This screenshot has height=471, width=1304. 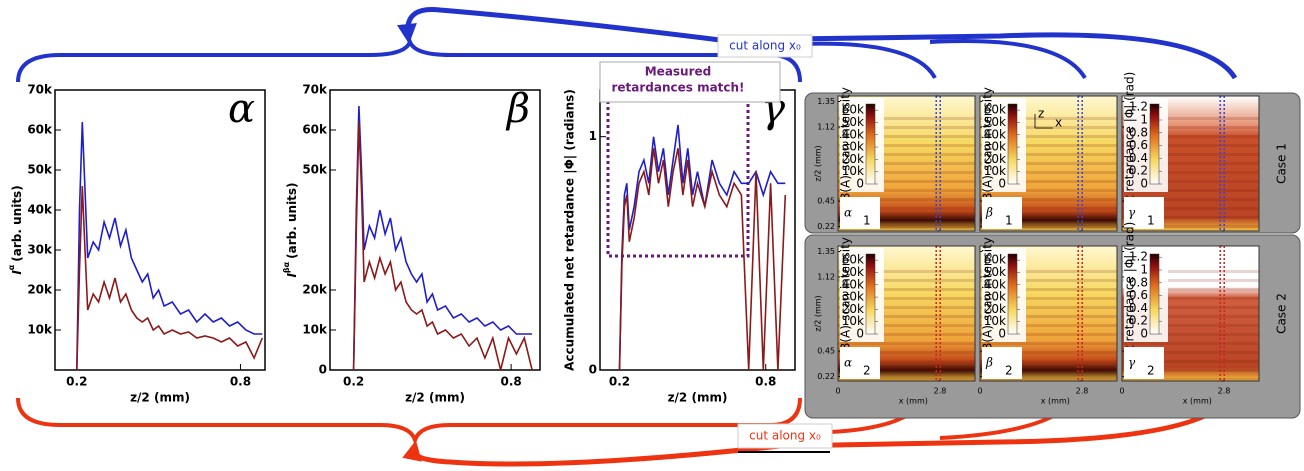 I want to click on hm-x-tick-label: 2.8, so click(x=1082, y=391).